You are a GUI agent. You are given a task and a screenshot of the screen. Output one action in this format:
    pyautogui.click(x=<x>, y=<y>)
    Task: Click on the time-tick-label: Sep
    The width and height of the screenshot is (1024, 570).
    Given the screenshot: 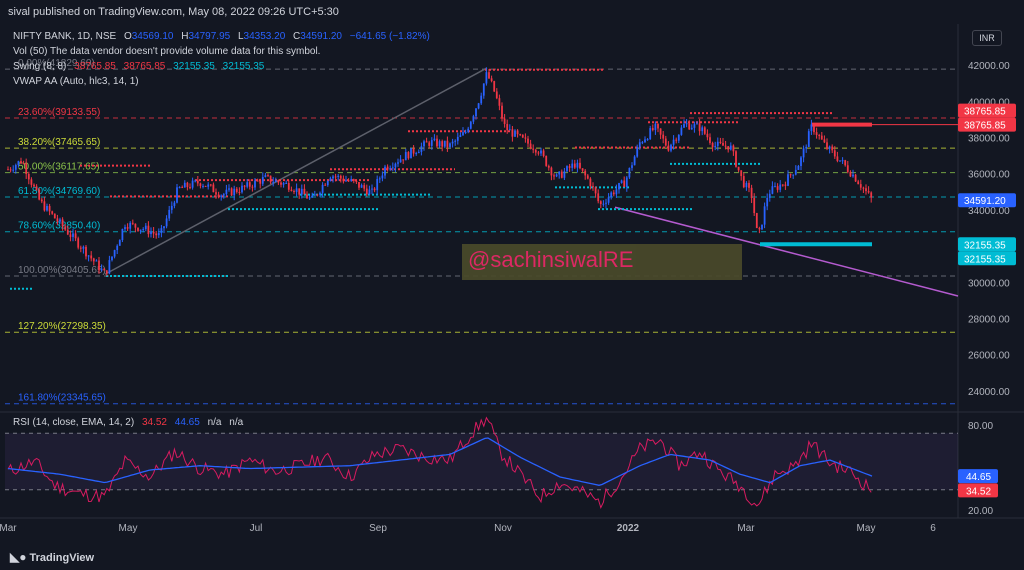 What is the action you would take?
    pyautogui.click(x=378, y=528)
    